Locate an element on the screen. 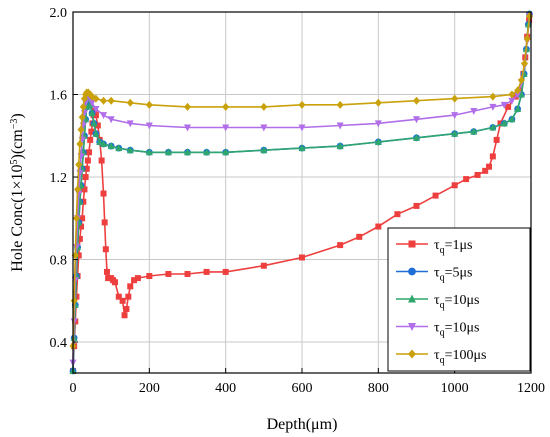  x-axis-label: Depth(μm) is located at coordinates (302, 424).